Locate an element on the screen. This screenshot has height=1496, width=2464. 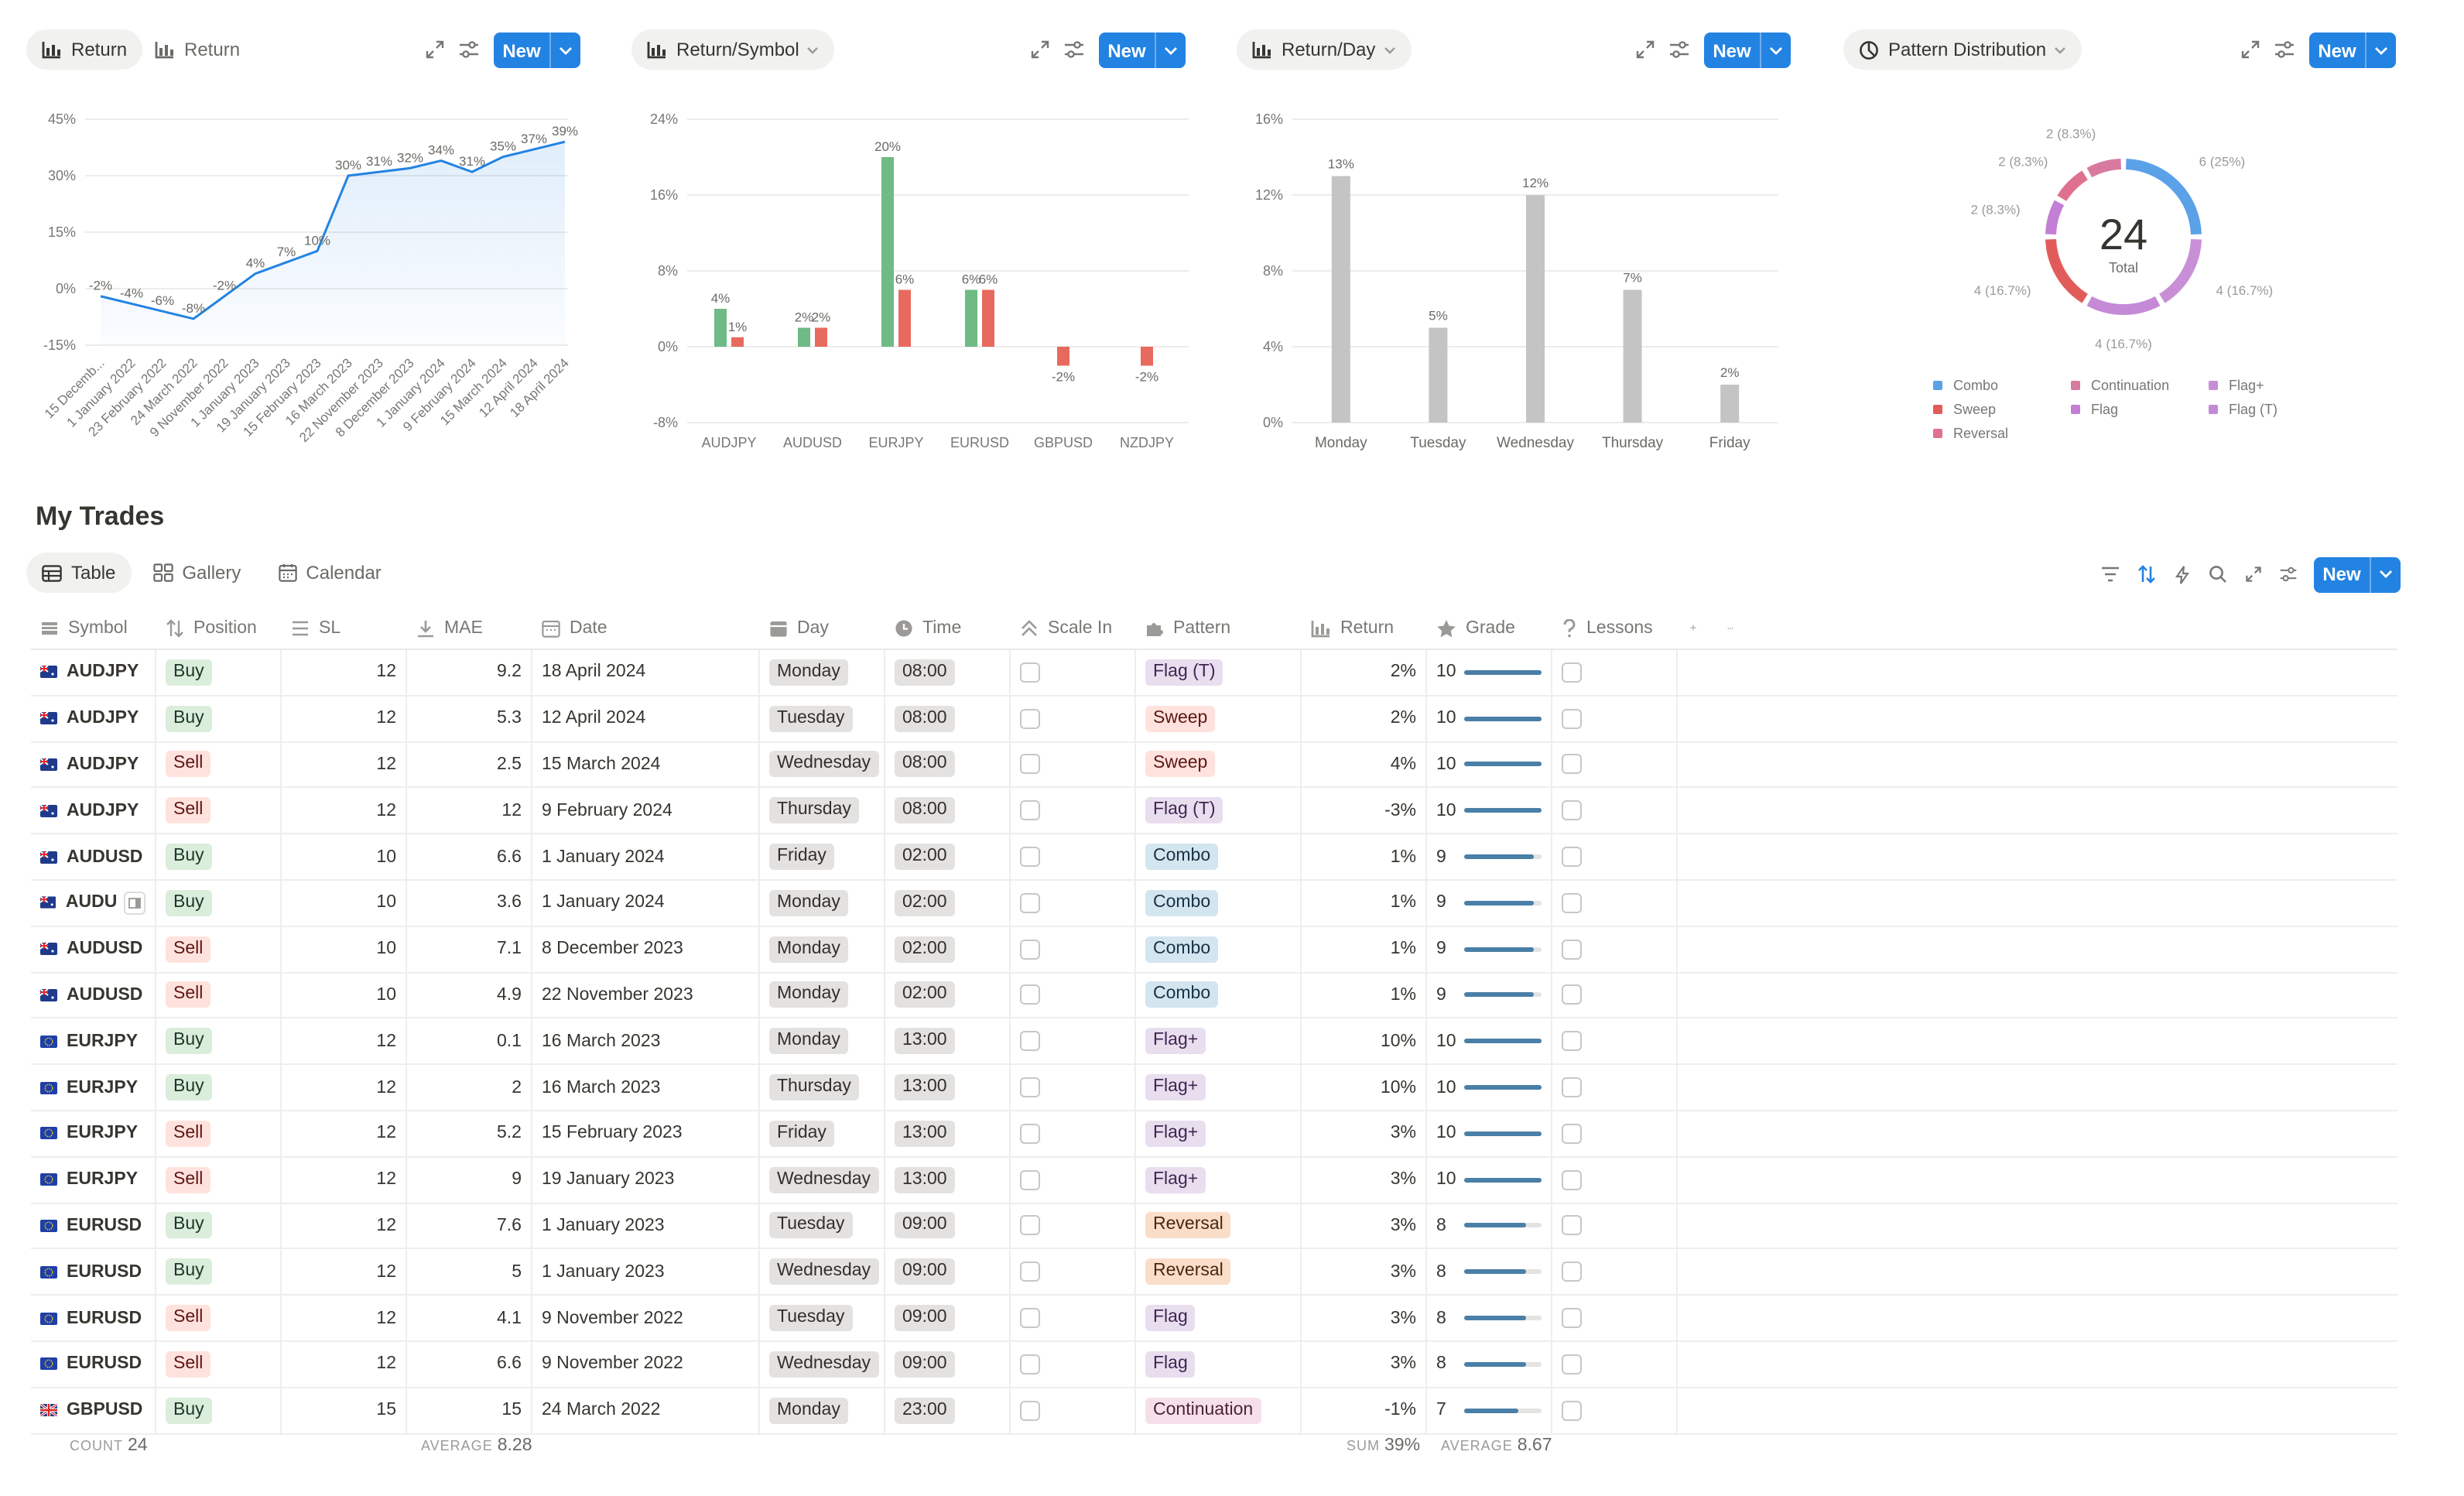
cell-pattern: Reversal is located at coordinates (1219, 1272).